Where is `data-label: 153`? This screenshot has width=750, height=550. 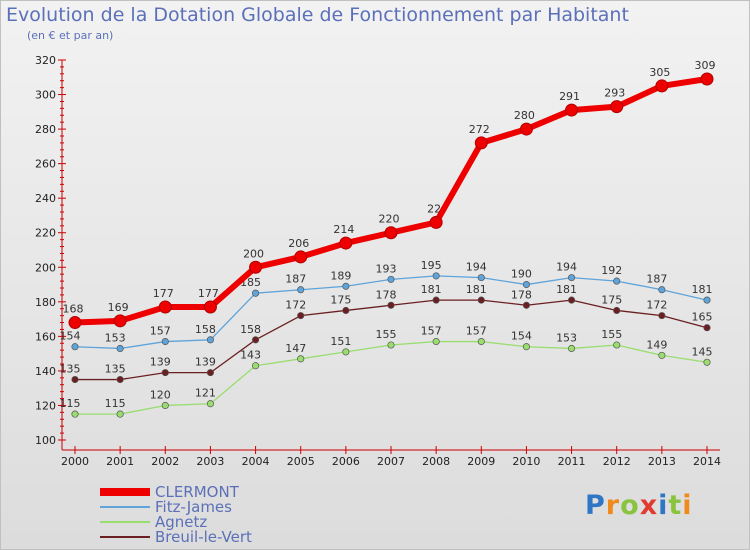 data-label: 153 is located at coordinates (115, 337).